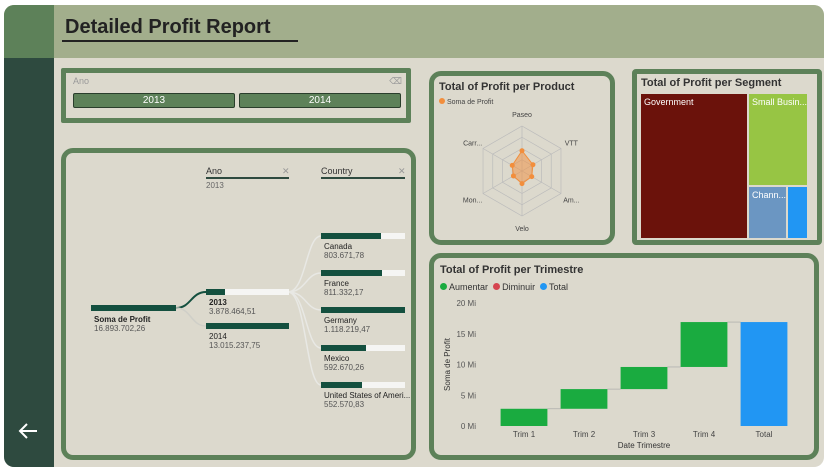 The width and height of the screenshot is (827, 469). What do you see at coordinates (337, 171) in the screenshot?
I see `tree-header-country: Country` at bounding box center [337, 171].